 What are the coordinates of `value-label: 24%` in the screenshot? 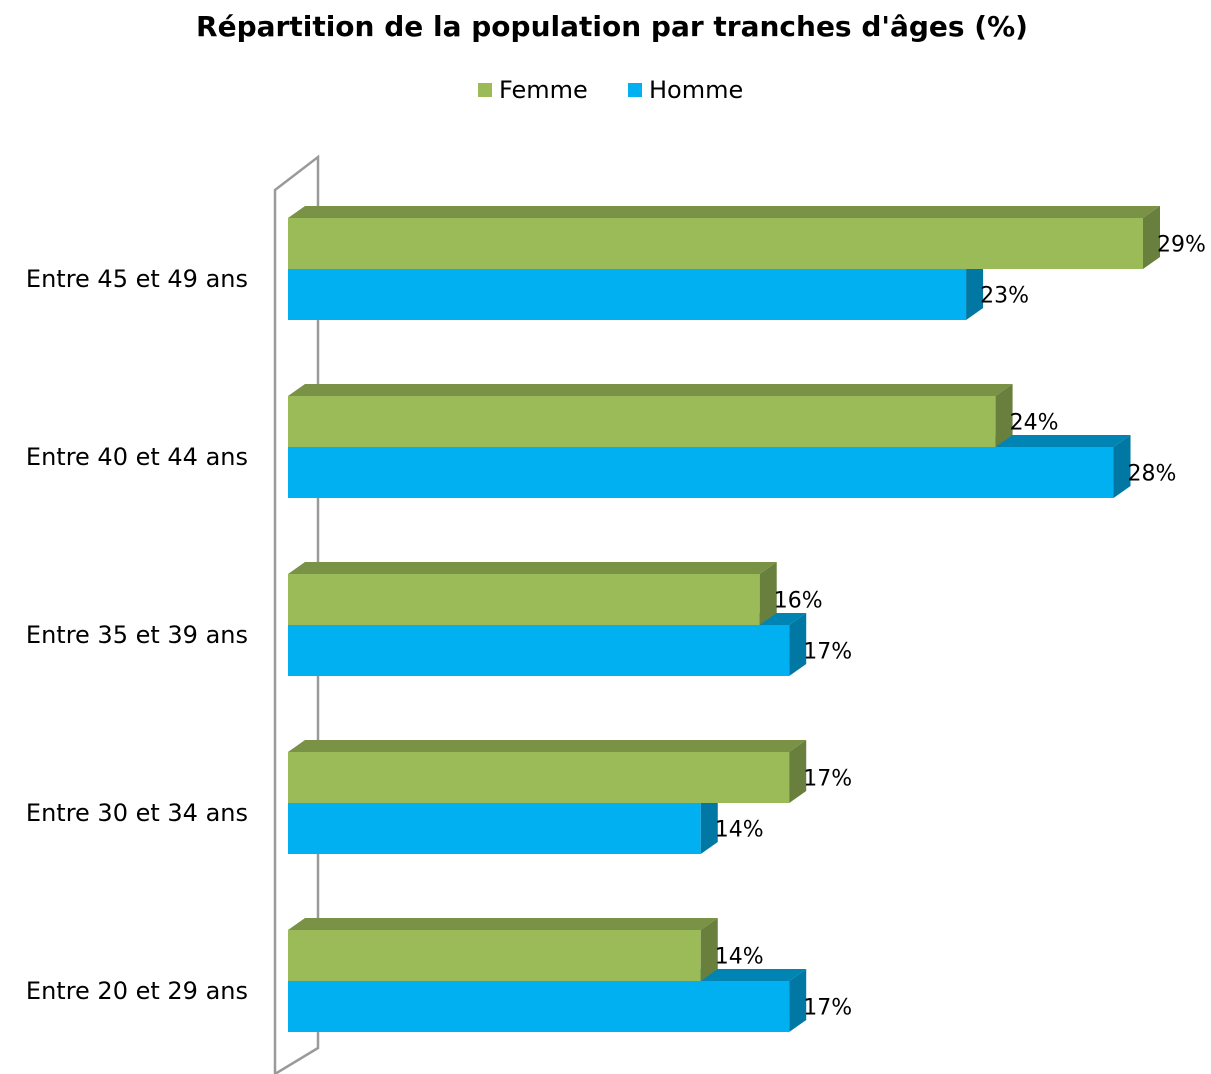 It's located at (1034, 423).